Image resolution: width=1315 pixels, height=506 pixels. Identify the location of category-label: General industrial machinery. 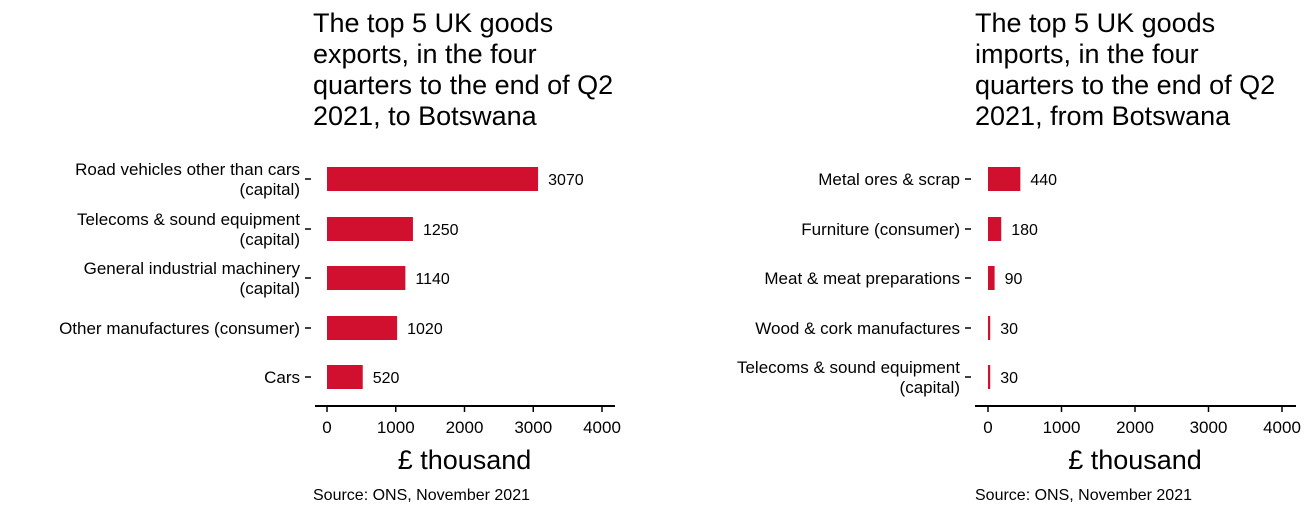
(192, 268).